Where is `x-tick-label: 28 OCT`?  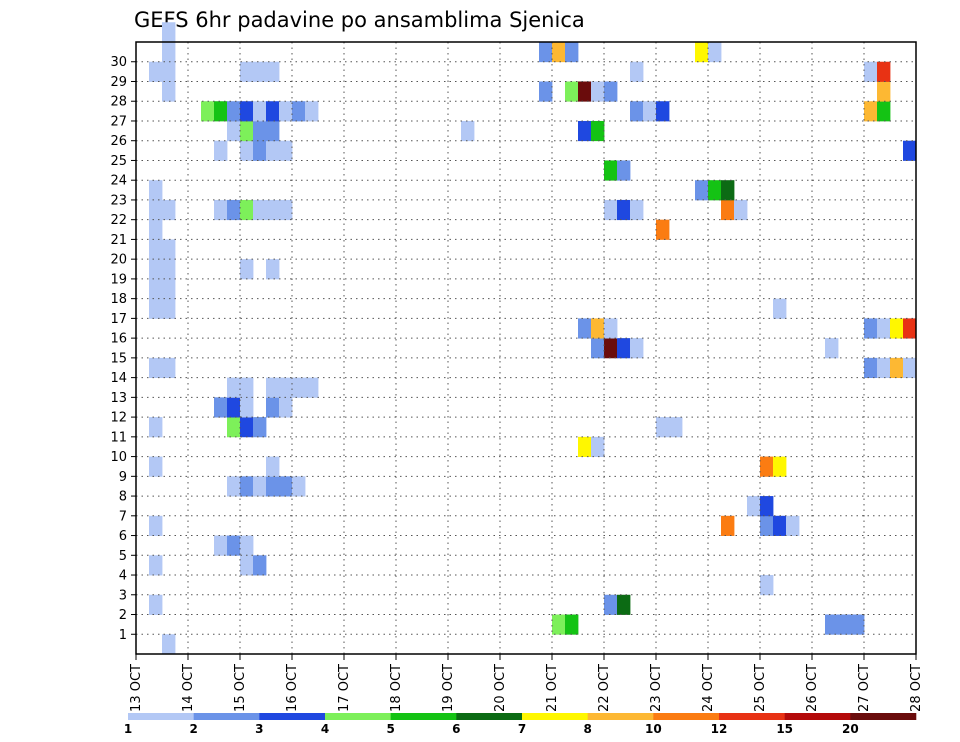
x-tick-label: 28 OCT is located at coordinates (916, 688).